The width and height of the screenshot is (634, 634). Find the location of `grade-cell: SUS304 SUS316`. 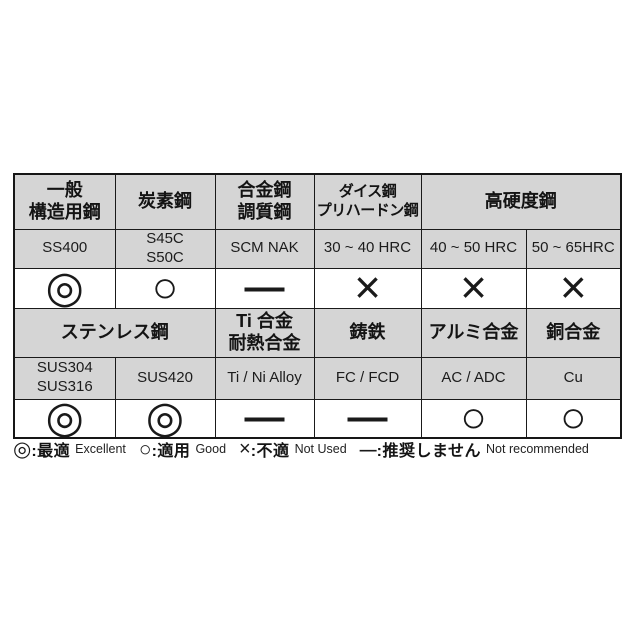

grade-cell: SUS304 SUS316 is located at coordinates (64, 378).